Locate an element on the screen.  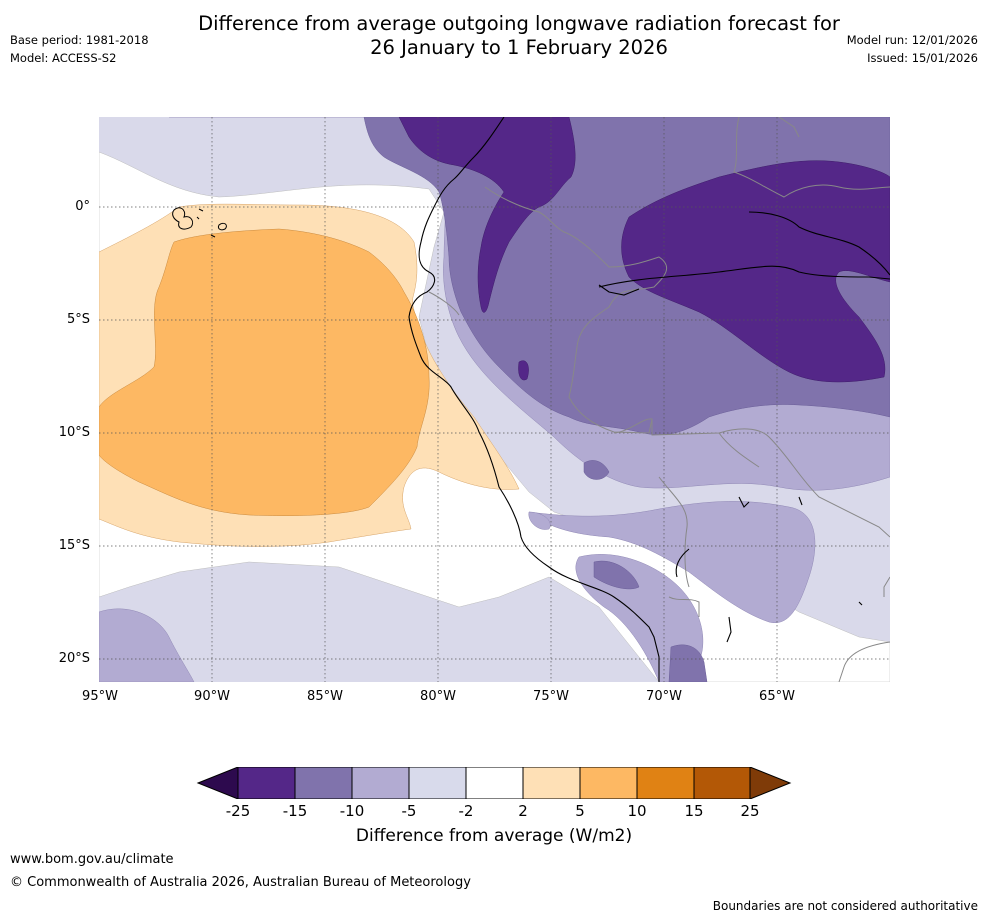
contour-orange is located at coordinates (264, 372).